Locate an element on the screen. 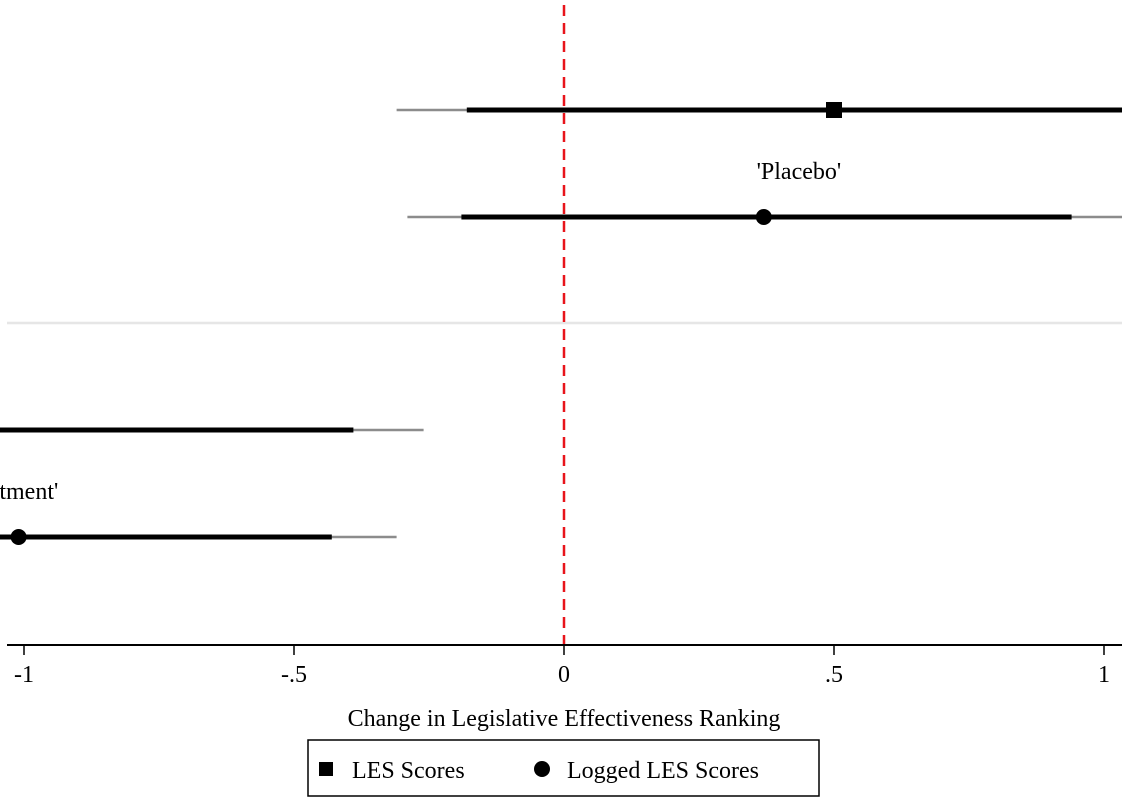 The height and width of the screenshot is (803, 1122). legend-box is located at coordinates (563, 768).